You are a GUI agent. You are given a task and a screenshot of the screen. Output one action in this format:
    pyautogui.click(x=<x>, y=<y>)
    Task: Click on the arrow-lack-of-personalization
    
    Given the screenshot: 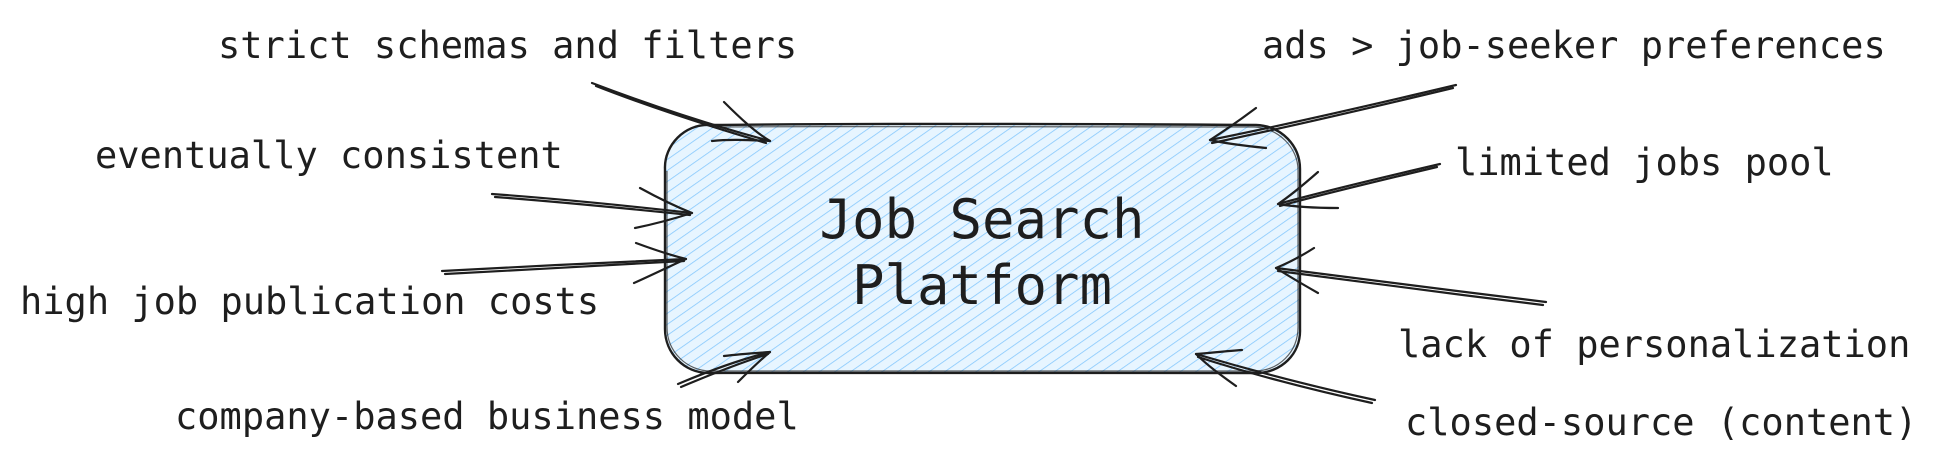 What is the action you would take?
    pyautogui.click(x=1411, y=276)
    